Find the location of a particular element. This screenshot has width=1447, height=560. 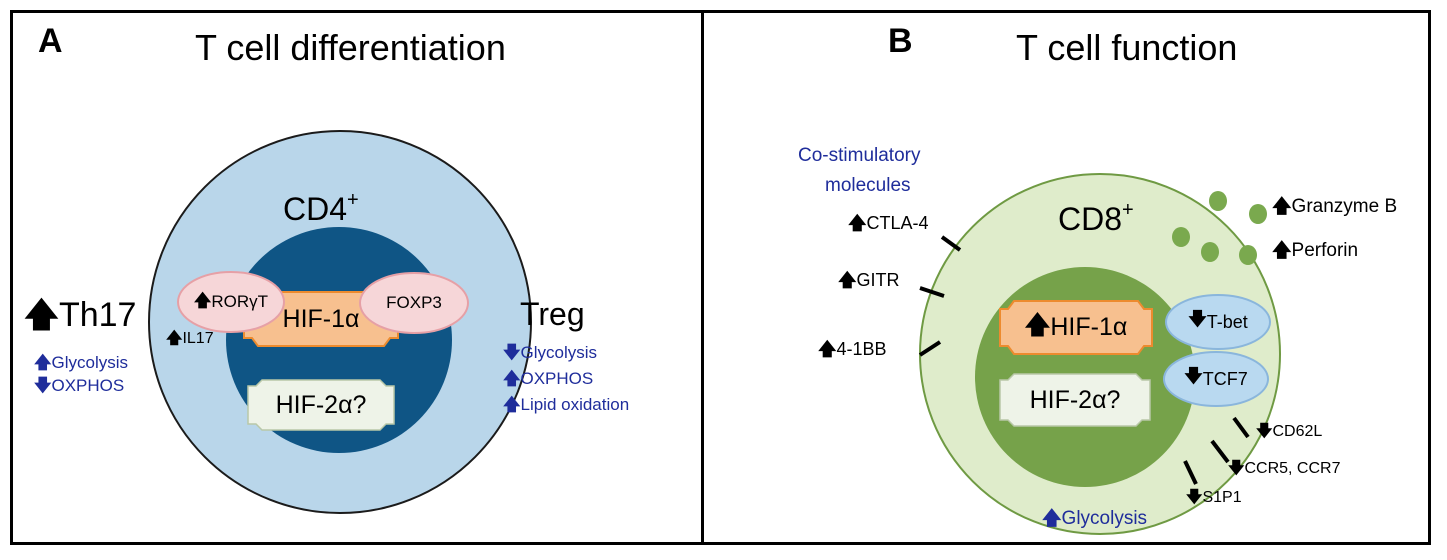

treg-label: Treg is located at coordinates (552, 314).